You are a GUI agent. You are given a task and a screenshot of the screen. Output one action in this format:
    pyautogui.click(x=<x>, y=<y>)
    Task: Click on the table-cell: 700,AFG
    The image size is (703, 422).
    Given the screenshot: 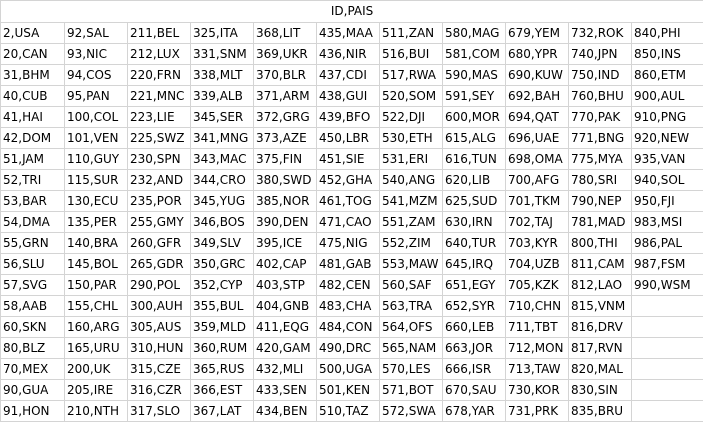 What is the action you would take?
    pyautogui.click(x=537, y=180)
    